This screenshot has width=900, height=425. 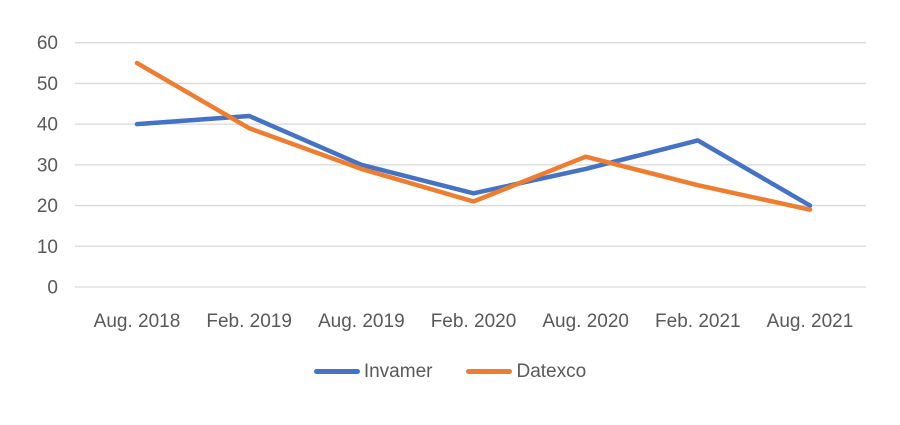 What do you see at coordinates (474, 321) in the screenshot?
I see `x-tick-label-3: Feb. 2020` at bounding box center [474, 321].